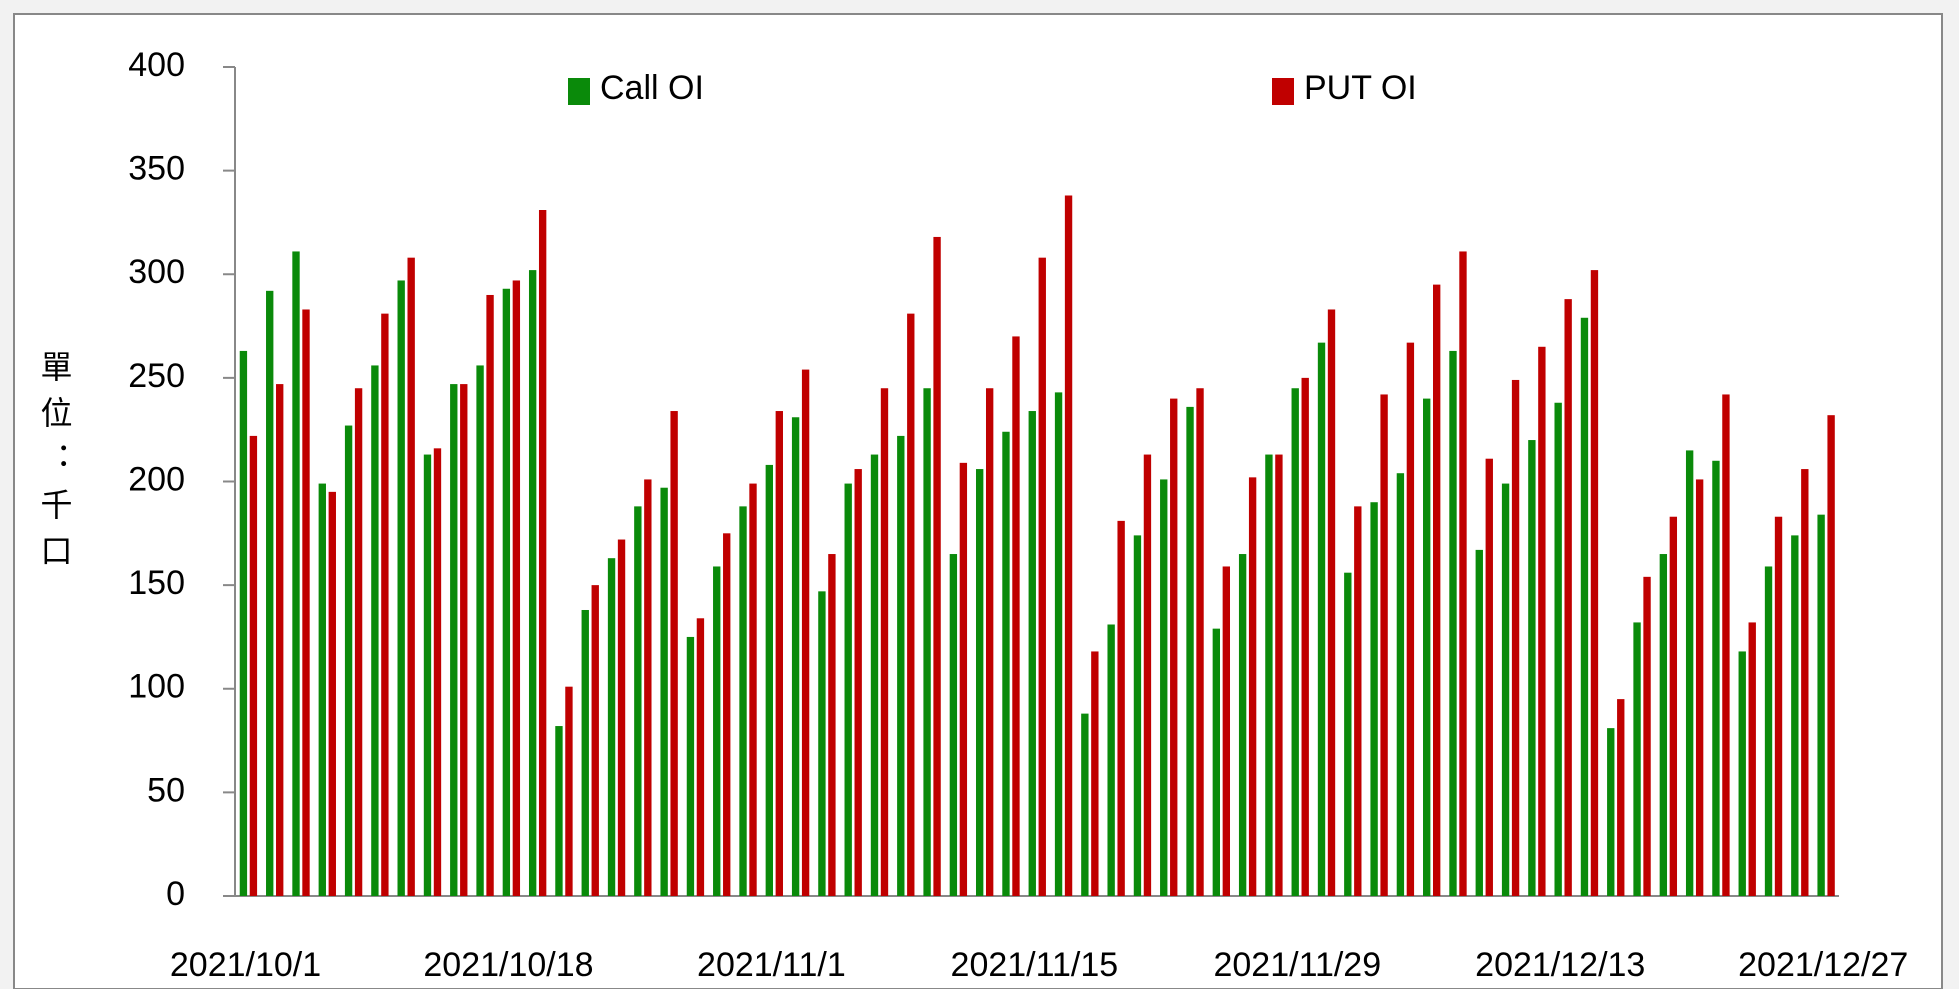  I want to click on x-tick-label: 2021/12/13, so click(1560, 965).